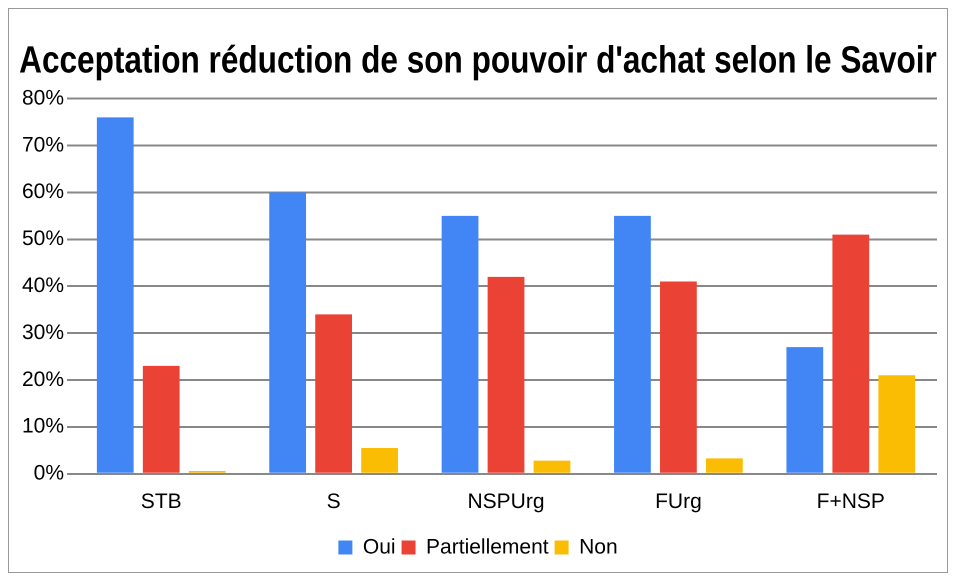  Describe the element at coordinates (43, 98) in the screenshot. I see `y-tick-label: 80%` at that location.